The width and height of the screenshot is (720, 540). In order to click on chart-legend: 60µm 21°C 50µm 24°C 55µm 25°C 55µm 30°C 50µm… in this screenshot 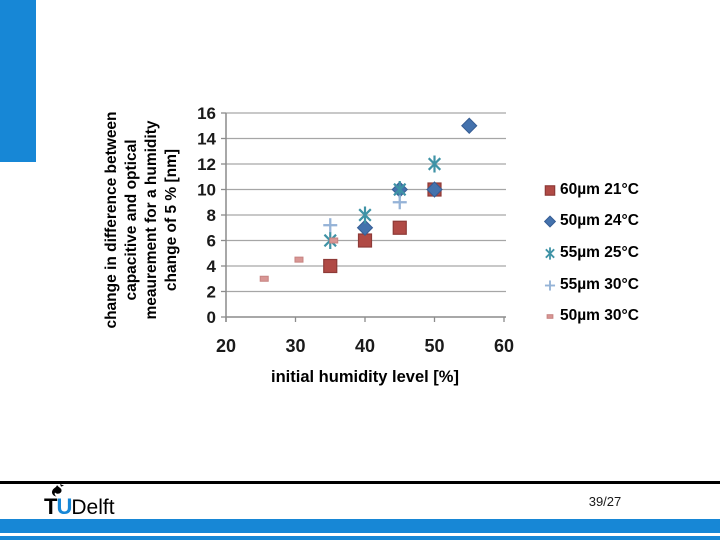, I will do `click(590, 253)`.